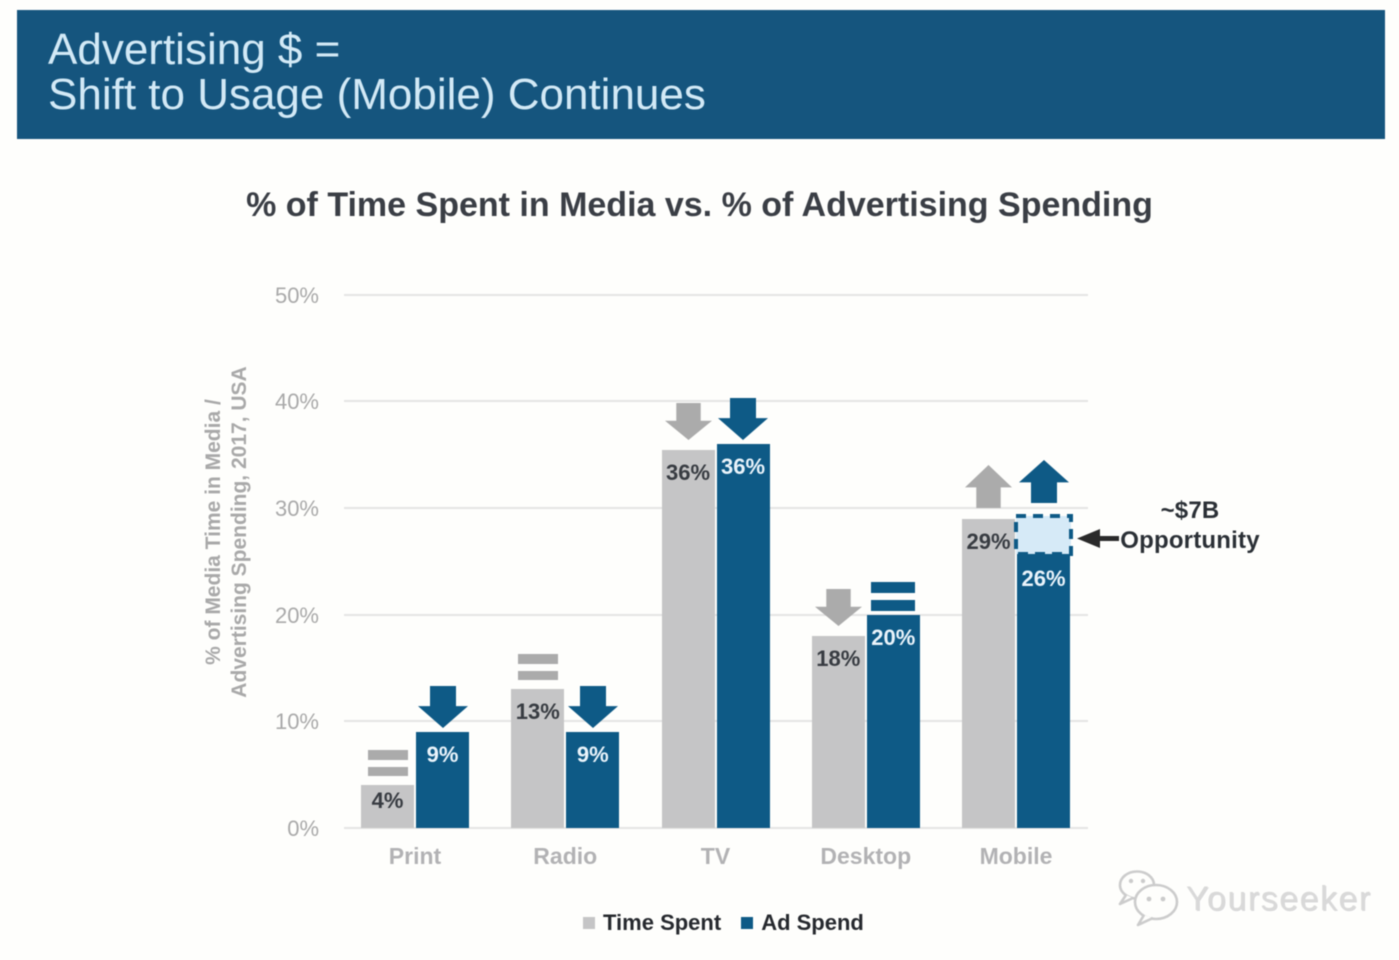 This screenshot has width=1399, height=960. I want to click on y-tick-label: 20%, so click(296, 615).